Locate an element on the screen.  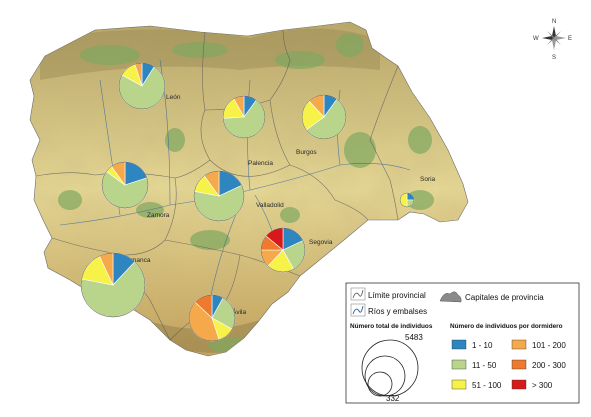
legend-river-symbol is located at coordinates (358, 310).